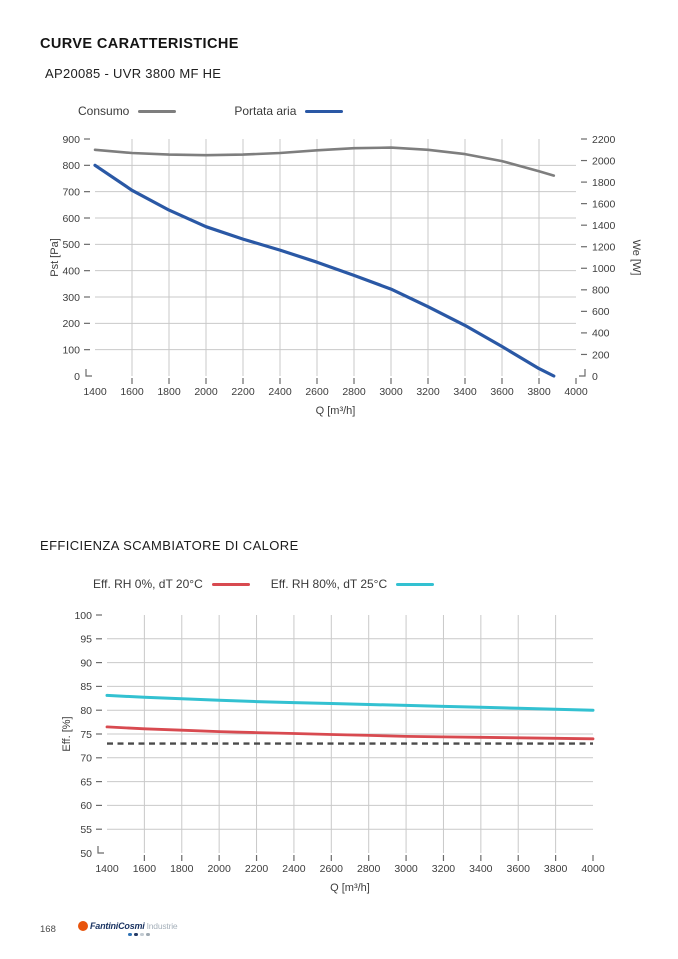 This screenshot has width=678, height=959. What do you see at coordinates (230, 584) in the screenshot?
I see `rh0-line-swatch` at bounding box center [230, 584].